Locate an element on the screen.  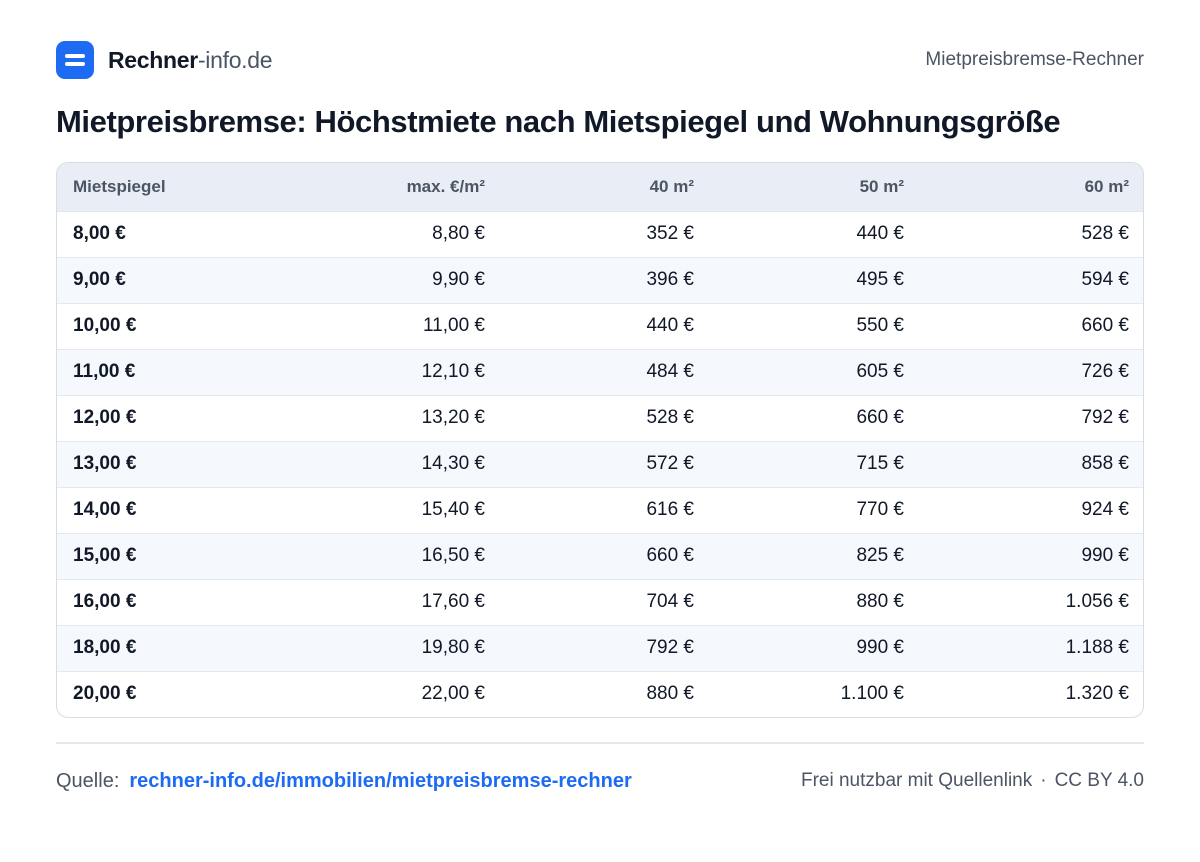
header: Rechner -info.de Mietpreisbremse-Rechner is located at coordinates (600, 60).